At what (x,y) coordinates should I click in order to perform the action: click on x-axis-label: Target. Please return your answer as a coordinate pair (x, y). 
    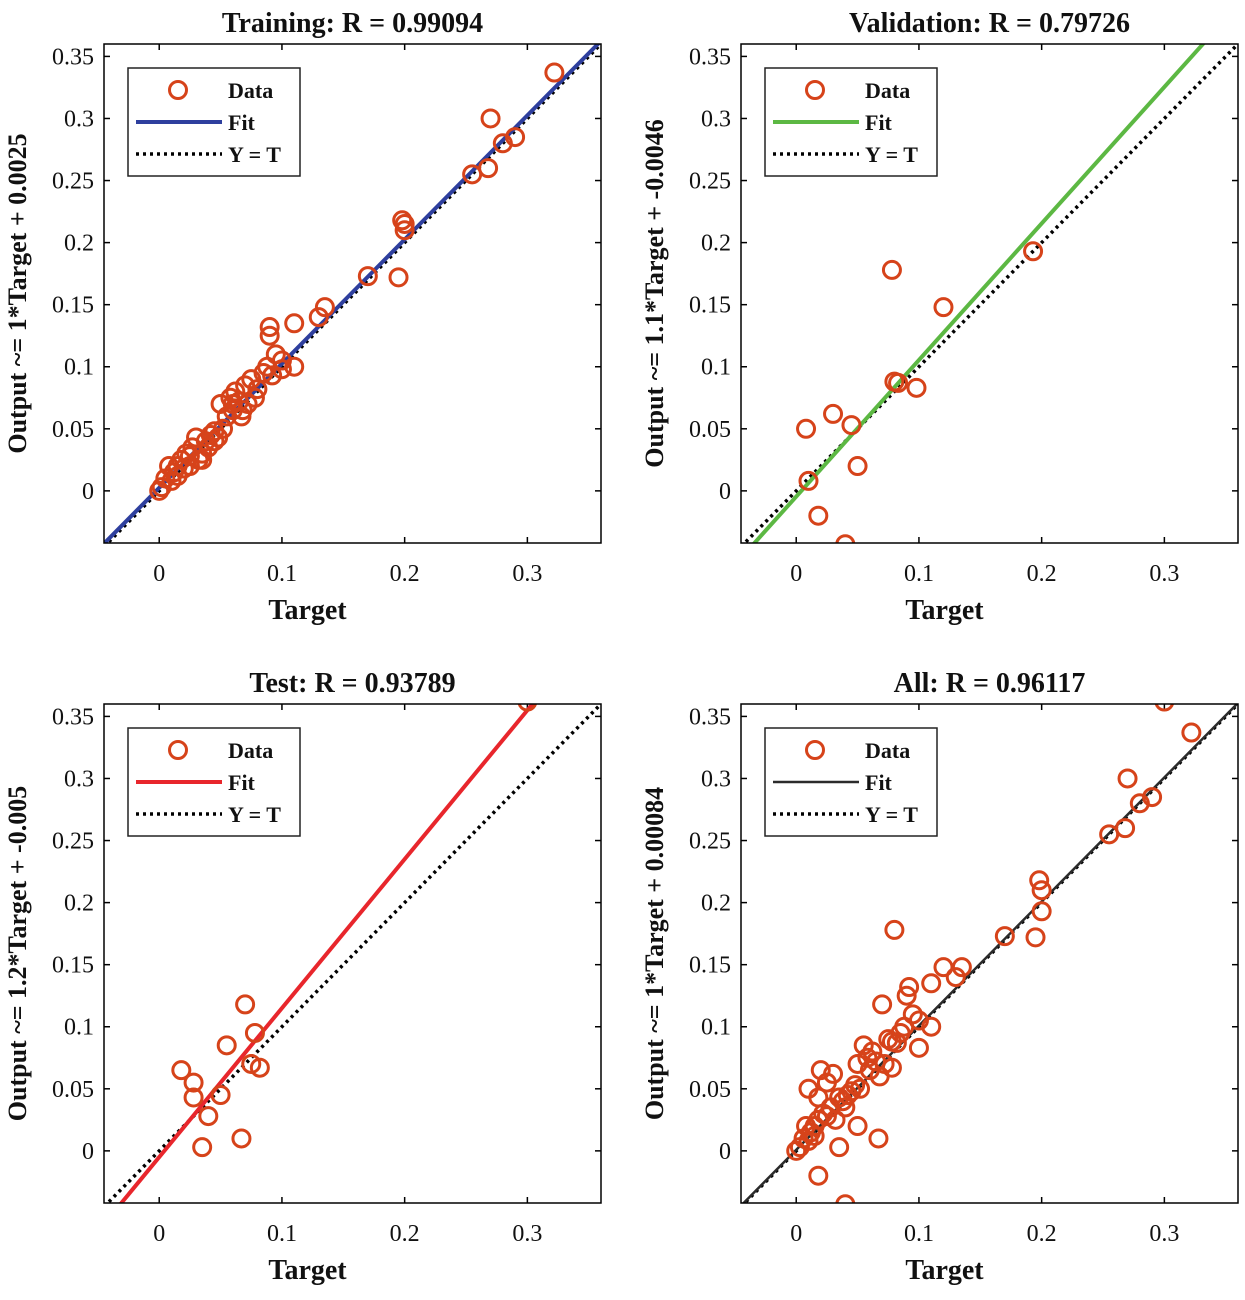
    Looking at the image, I should click on (944, 1270).